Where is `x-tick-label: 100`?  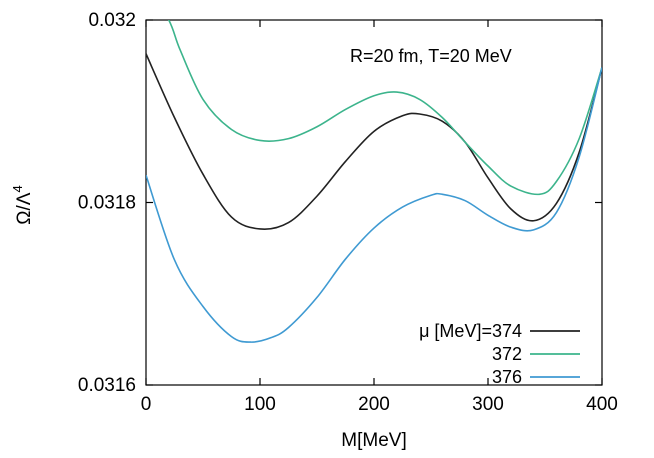 x-tick-label: 100 is located at coordinates (260, 404).